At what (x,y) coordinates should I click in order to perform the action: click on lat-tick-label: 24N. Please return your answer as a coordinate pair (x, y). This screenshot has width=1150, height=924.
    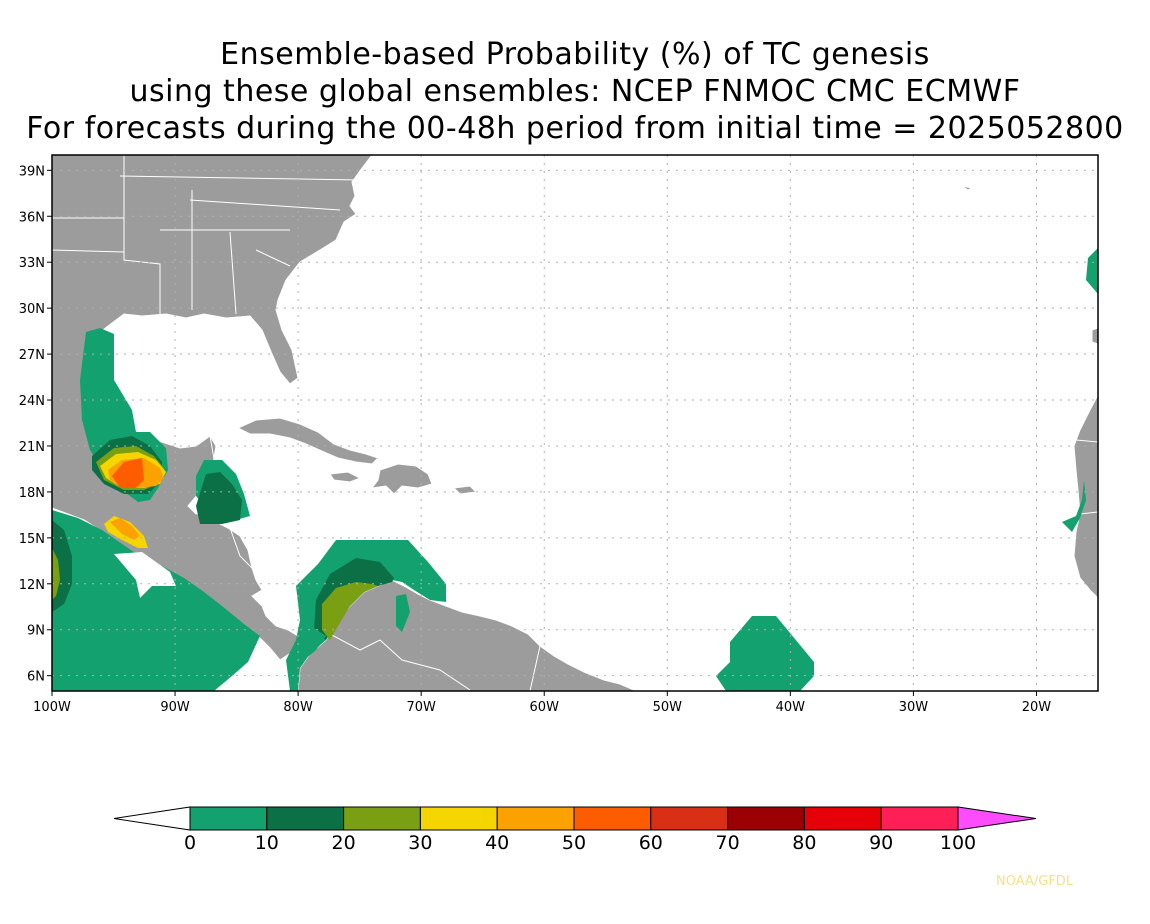
    Looking at the image, I should click on (32, 401).